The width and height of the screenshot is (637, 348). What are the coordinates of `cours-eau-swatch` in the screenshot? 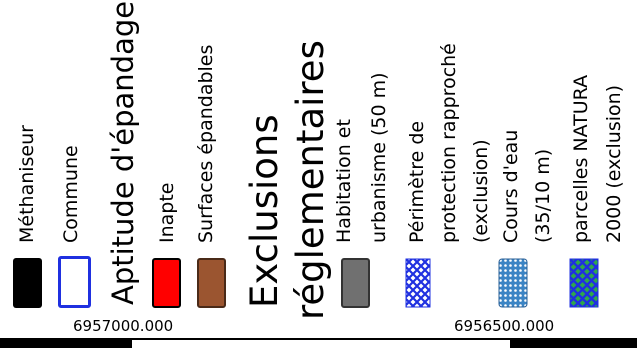 It's located at (513, 283).